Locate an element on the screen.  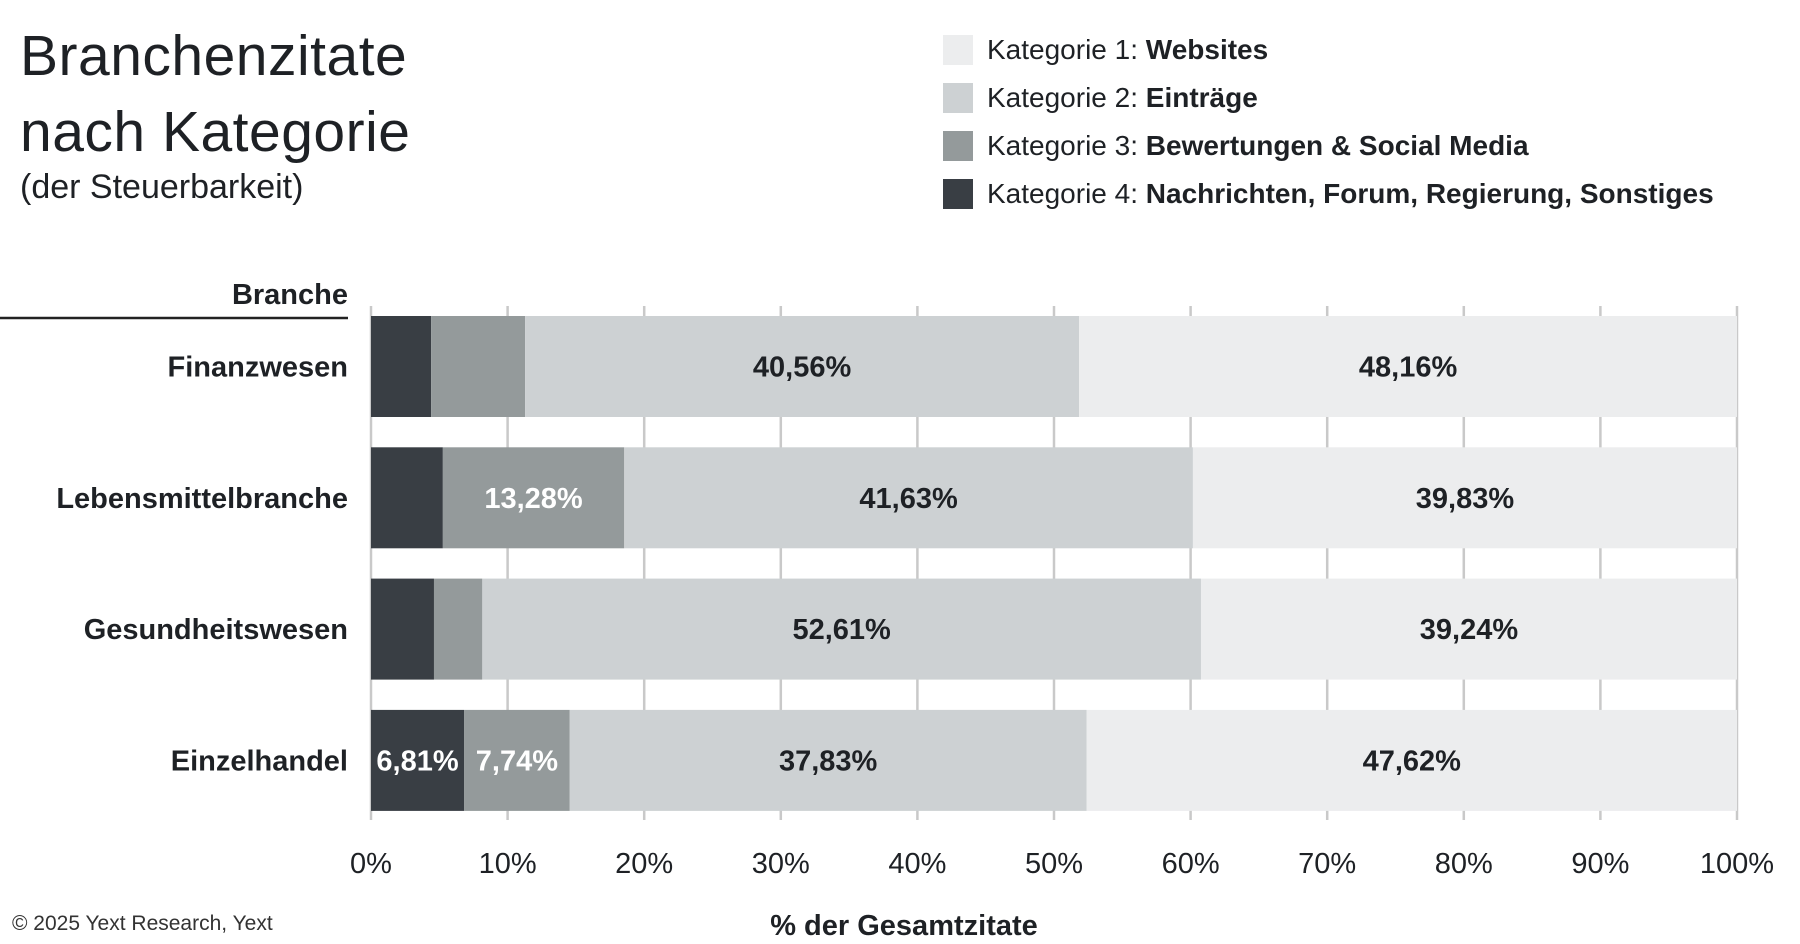
legend-item-cat3: Kategorie 3: Bewertungen & Social Media is located at coordinates (1328, 146).